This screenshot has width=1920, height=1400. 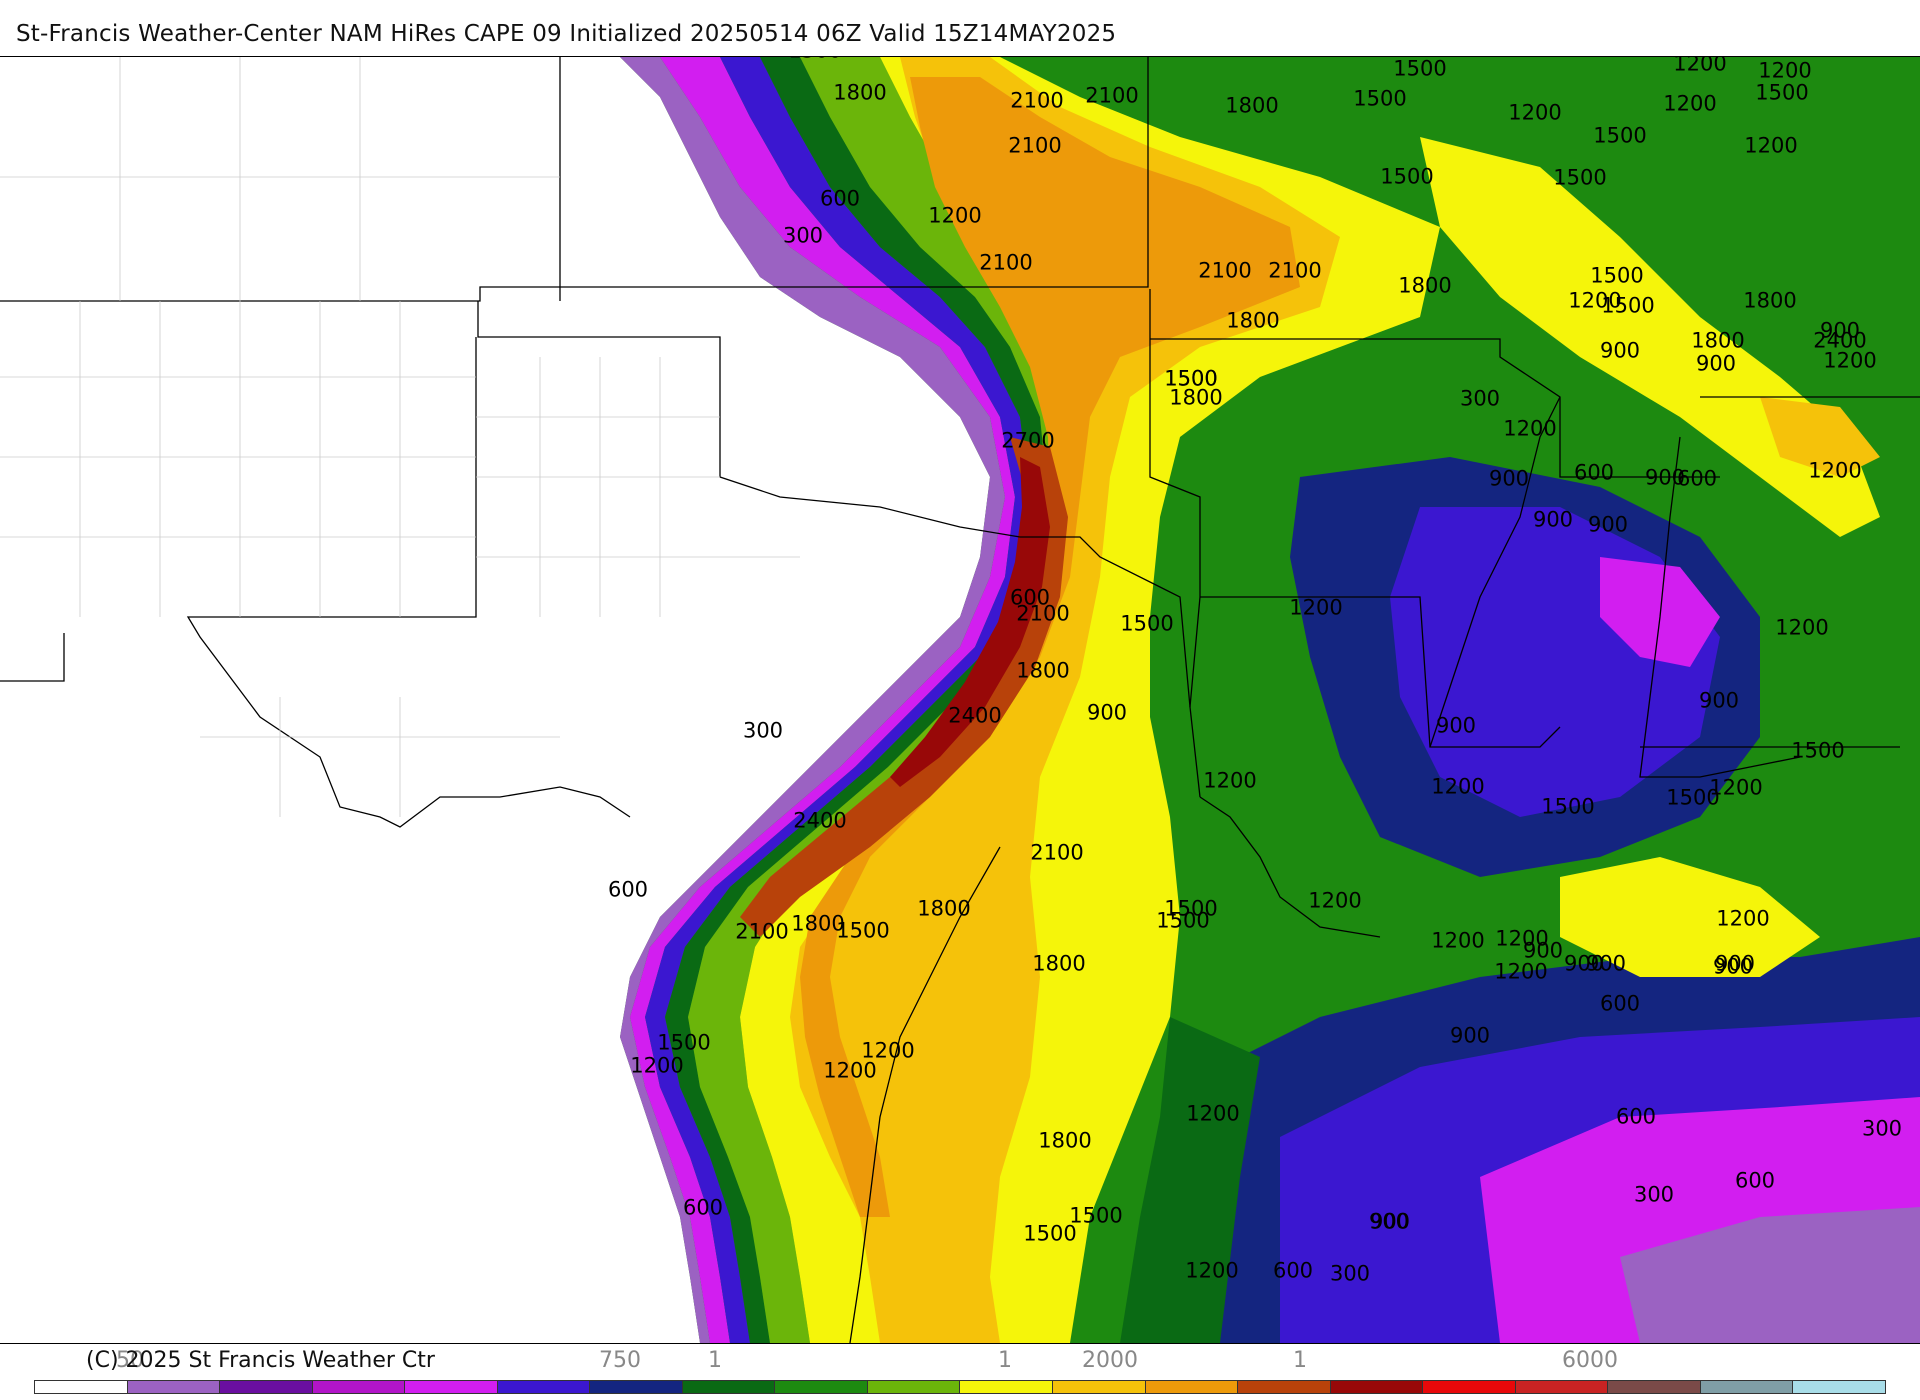 I want to click on southeast-yellow, so click(x=1690, y=917).